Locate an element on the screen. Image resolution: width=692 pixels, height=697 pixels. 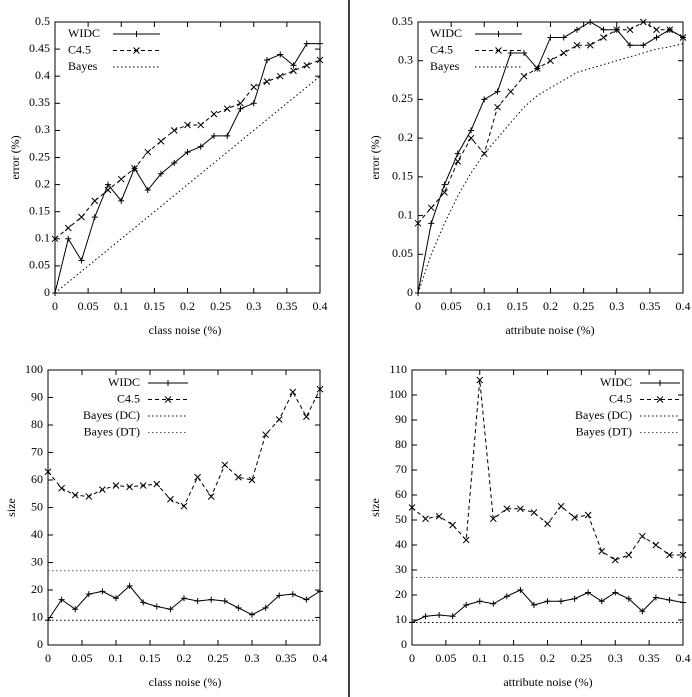
legend-label: Bayes is located at coordinates (445, 66).